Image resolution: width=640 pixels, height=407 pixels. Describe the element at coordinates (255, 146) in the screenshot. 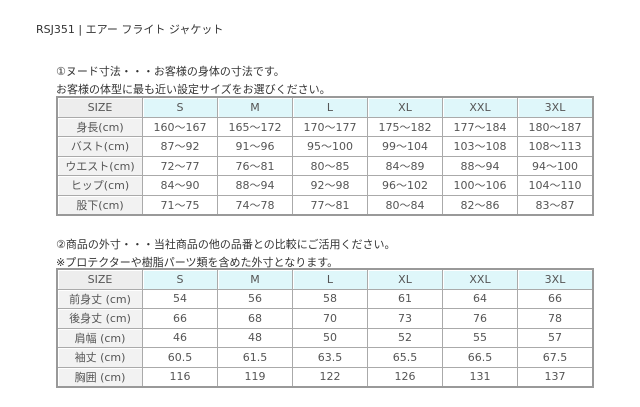

I see `cell: 91～96` at that location.